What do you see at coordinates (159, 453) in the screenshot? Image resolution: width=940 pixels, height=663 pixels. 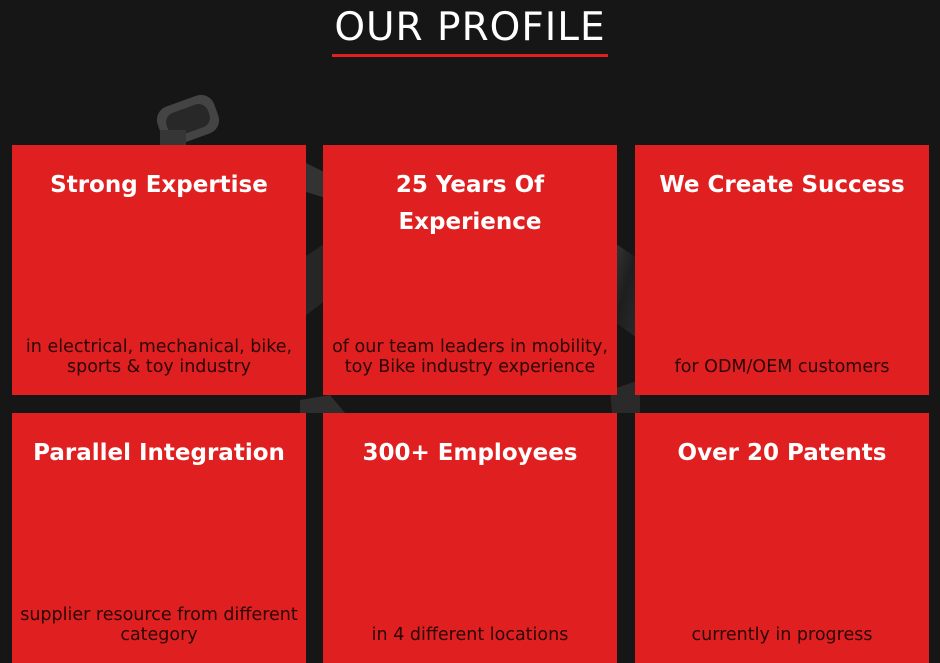 I see `card-title: Parallel Integration` at bounding box center [159, 453].